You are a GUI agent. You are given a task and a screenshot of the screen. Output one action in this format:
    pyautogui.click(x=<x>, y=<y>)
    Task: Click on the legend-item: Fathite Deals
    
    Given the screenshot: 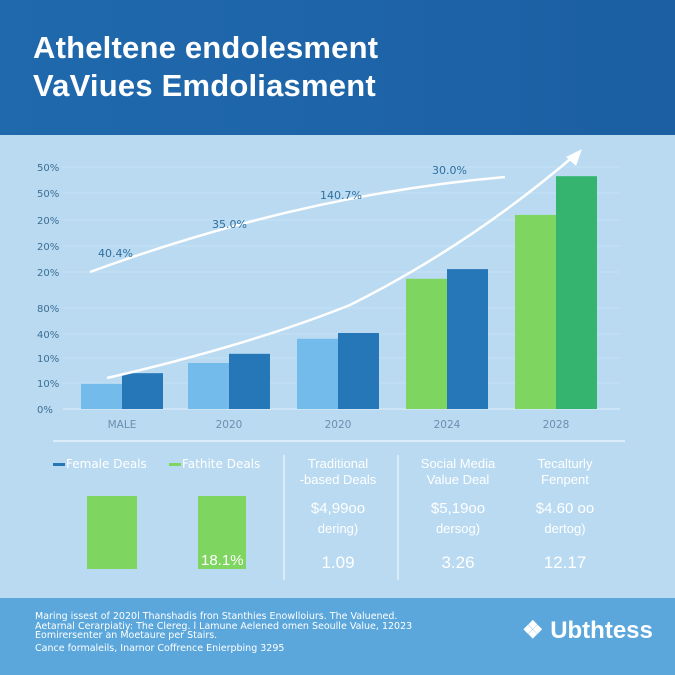 What is the action you would take?
    pyautogui.click(x=214, y=464)
    